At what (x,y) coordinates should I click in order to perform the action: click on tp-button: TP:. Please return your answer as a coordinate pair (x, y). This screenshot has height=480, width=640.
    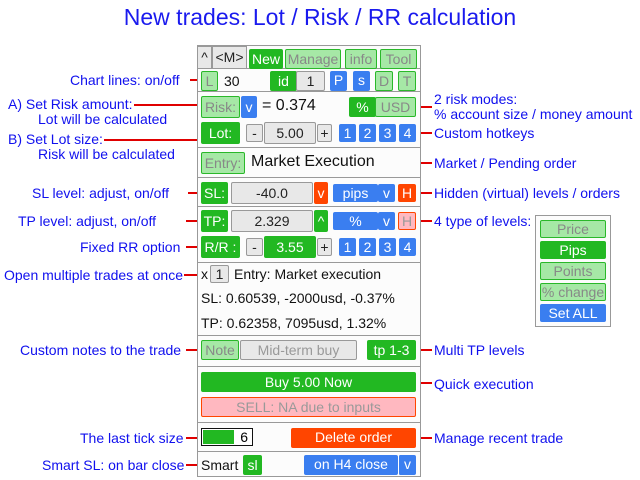
    Looking at the image, I should click on (214, 221).